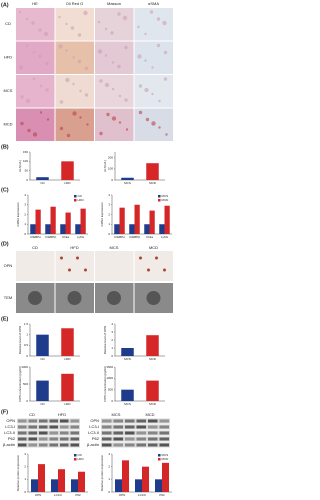 The width and height of the screenshot is (320, 500). I want to click on panel-label: (E), so click(5, 319).